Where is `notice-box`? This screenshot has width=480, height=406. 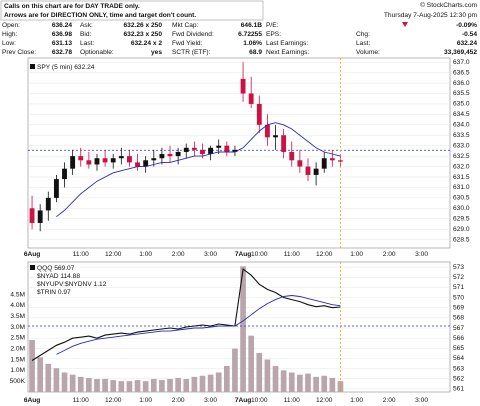 notice-box is located at coordinates (132, 10).